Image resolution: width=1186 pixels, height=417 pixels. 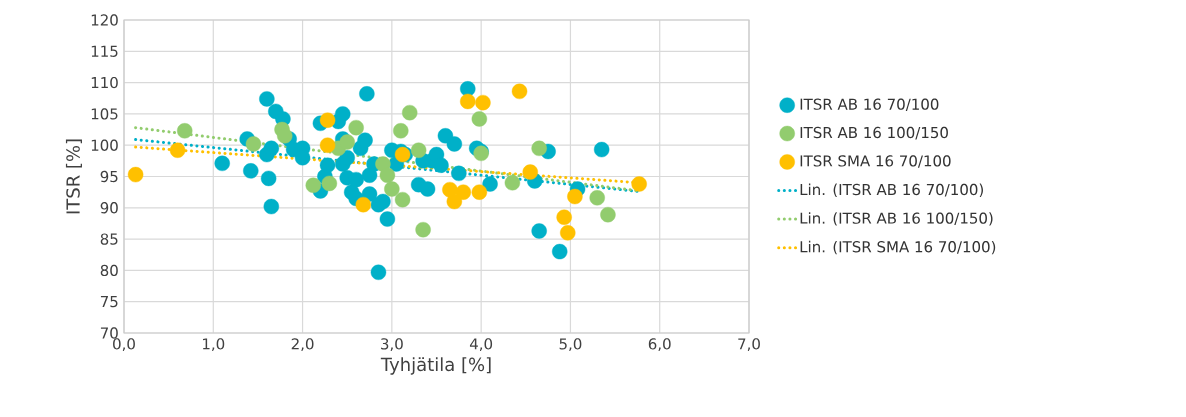 I want to click on y-tick-label: 100, so click(x=104, y=145).